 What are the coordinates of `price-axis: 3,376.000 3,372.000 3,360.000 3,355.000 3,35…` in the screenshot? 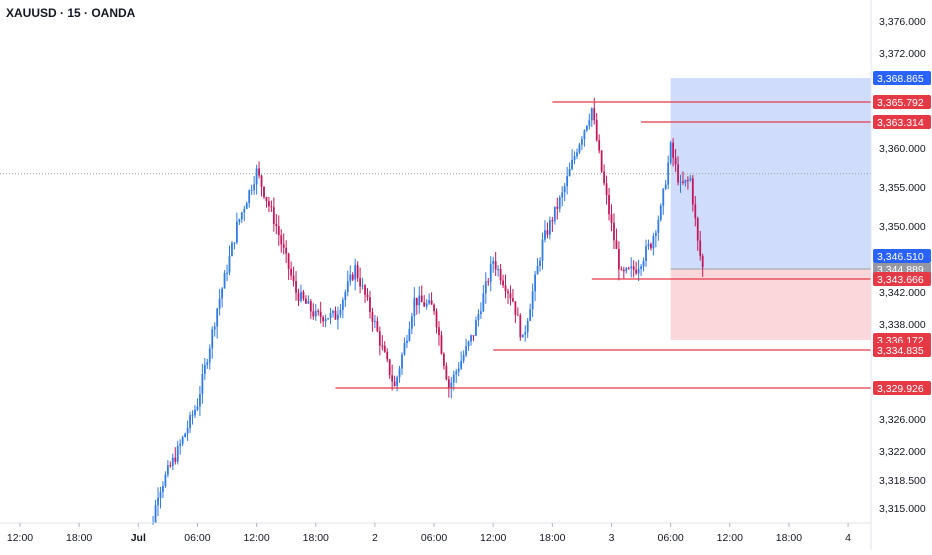 It's located at (902, 265).